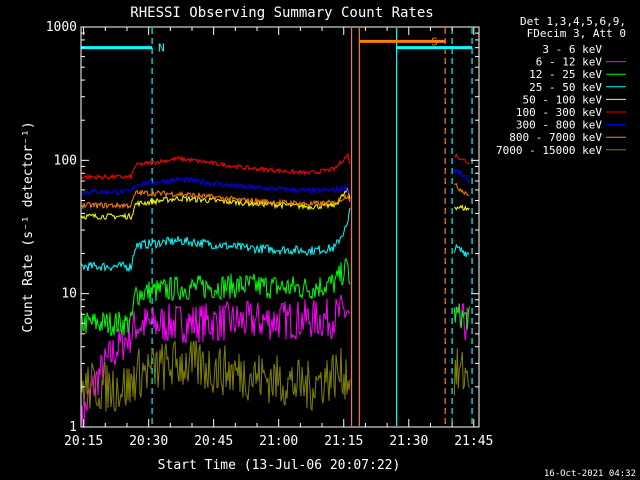  I want to click on legend-header-line: FDecim 3, Att 0, so click(576, 33).